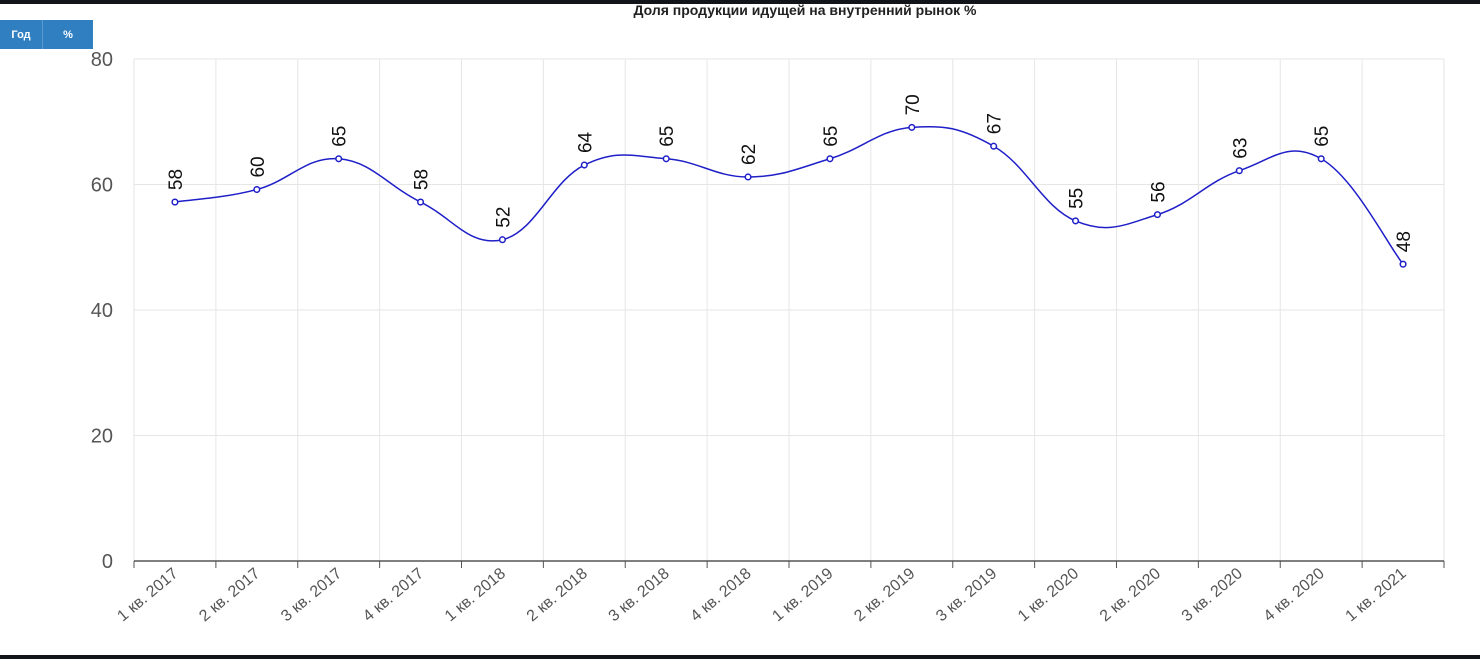 The height and width of the screenshot is (659, 1480). Describe the element at coordinates (475, 595) in the screenshot. I see `x-tick-label: 1 кв. 2018` at that location.